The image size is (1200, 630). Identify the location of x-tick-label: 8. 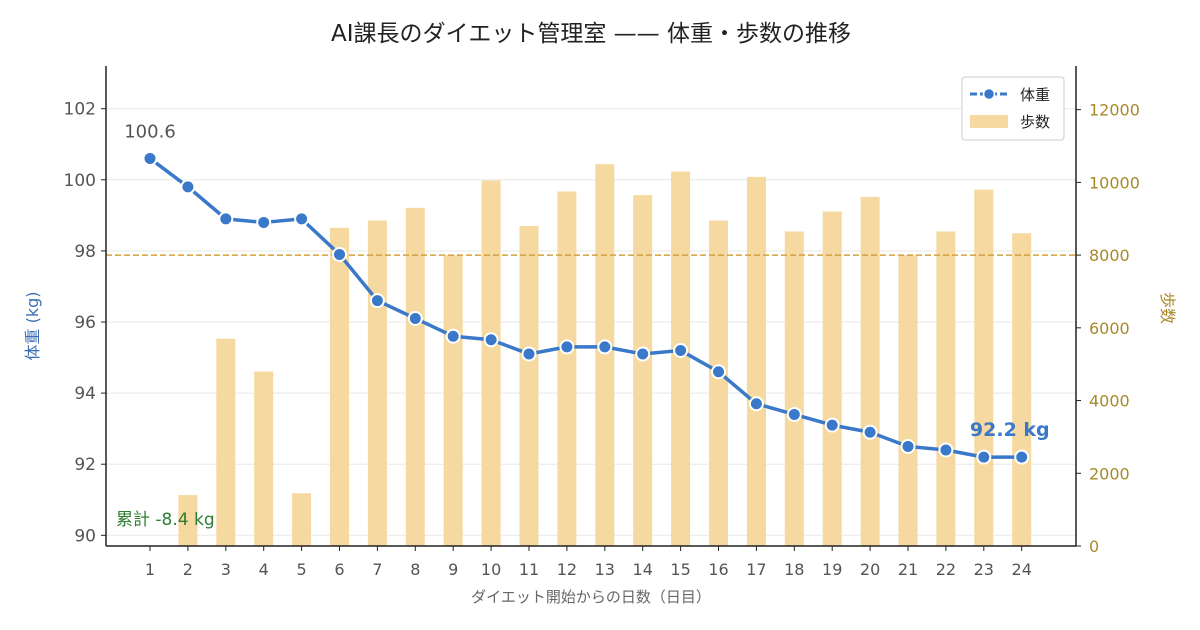
(415, 569).